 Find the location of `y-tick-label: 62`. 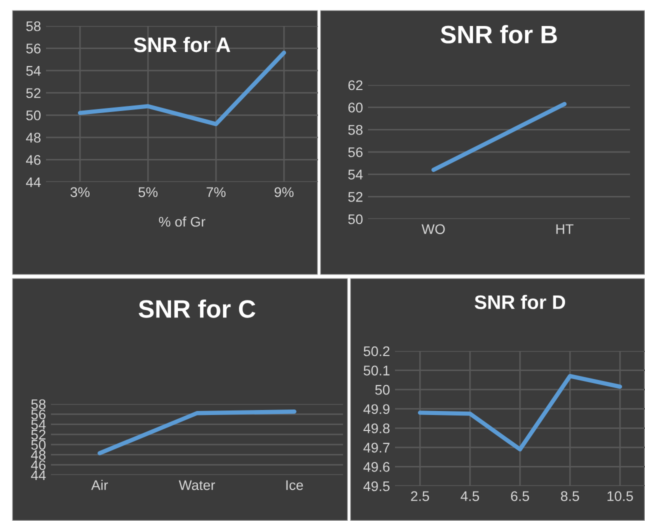

y-tick-label: 62 is located at coordinates (355, 85).